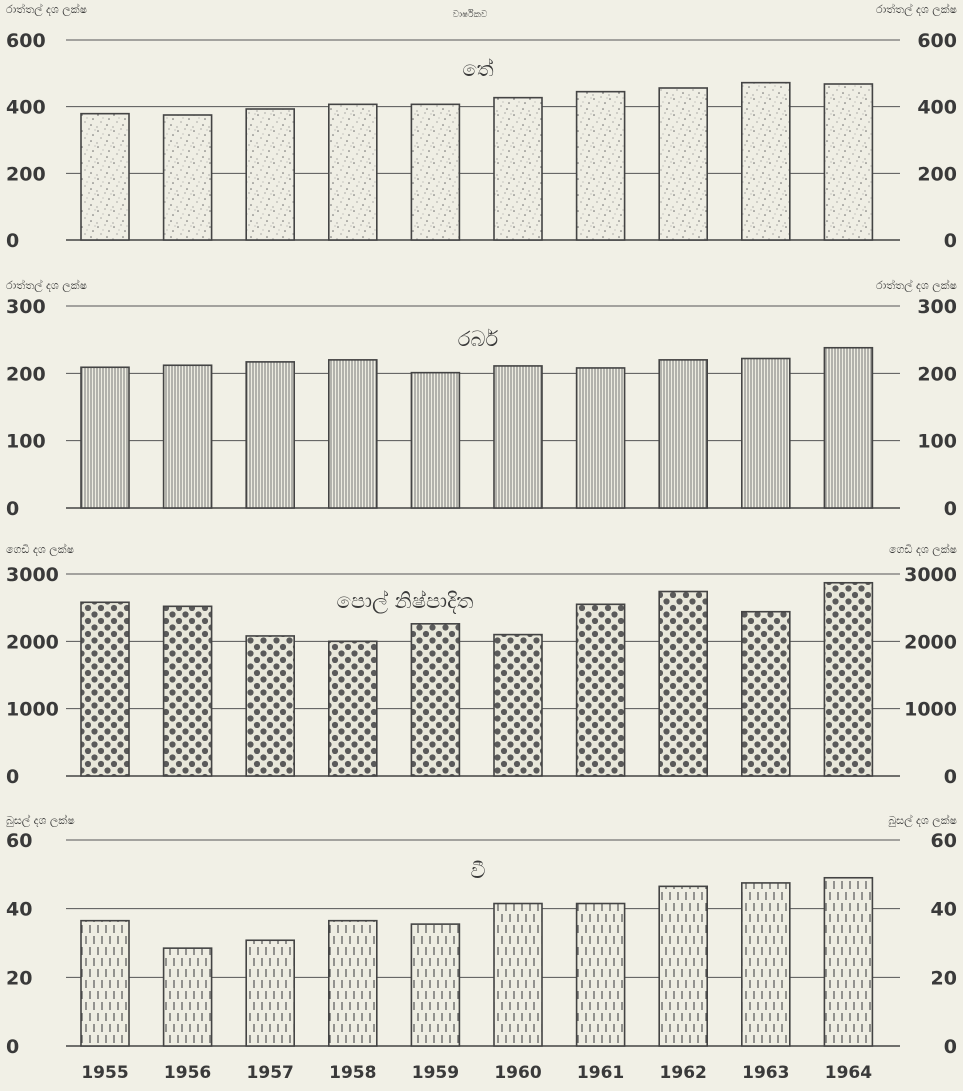 This screenshot has height=1091, width=963. I want to click on panel-title: පොල් නිෂ්පාදිත, so click(405, 601).